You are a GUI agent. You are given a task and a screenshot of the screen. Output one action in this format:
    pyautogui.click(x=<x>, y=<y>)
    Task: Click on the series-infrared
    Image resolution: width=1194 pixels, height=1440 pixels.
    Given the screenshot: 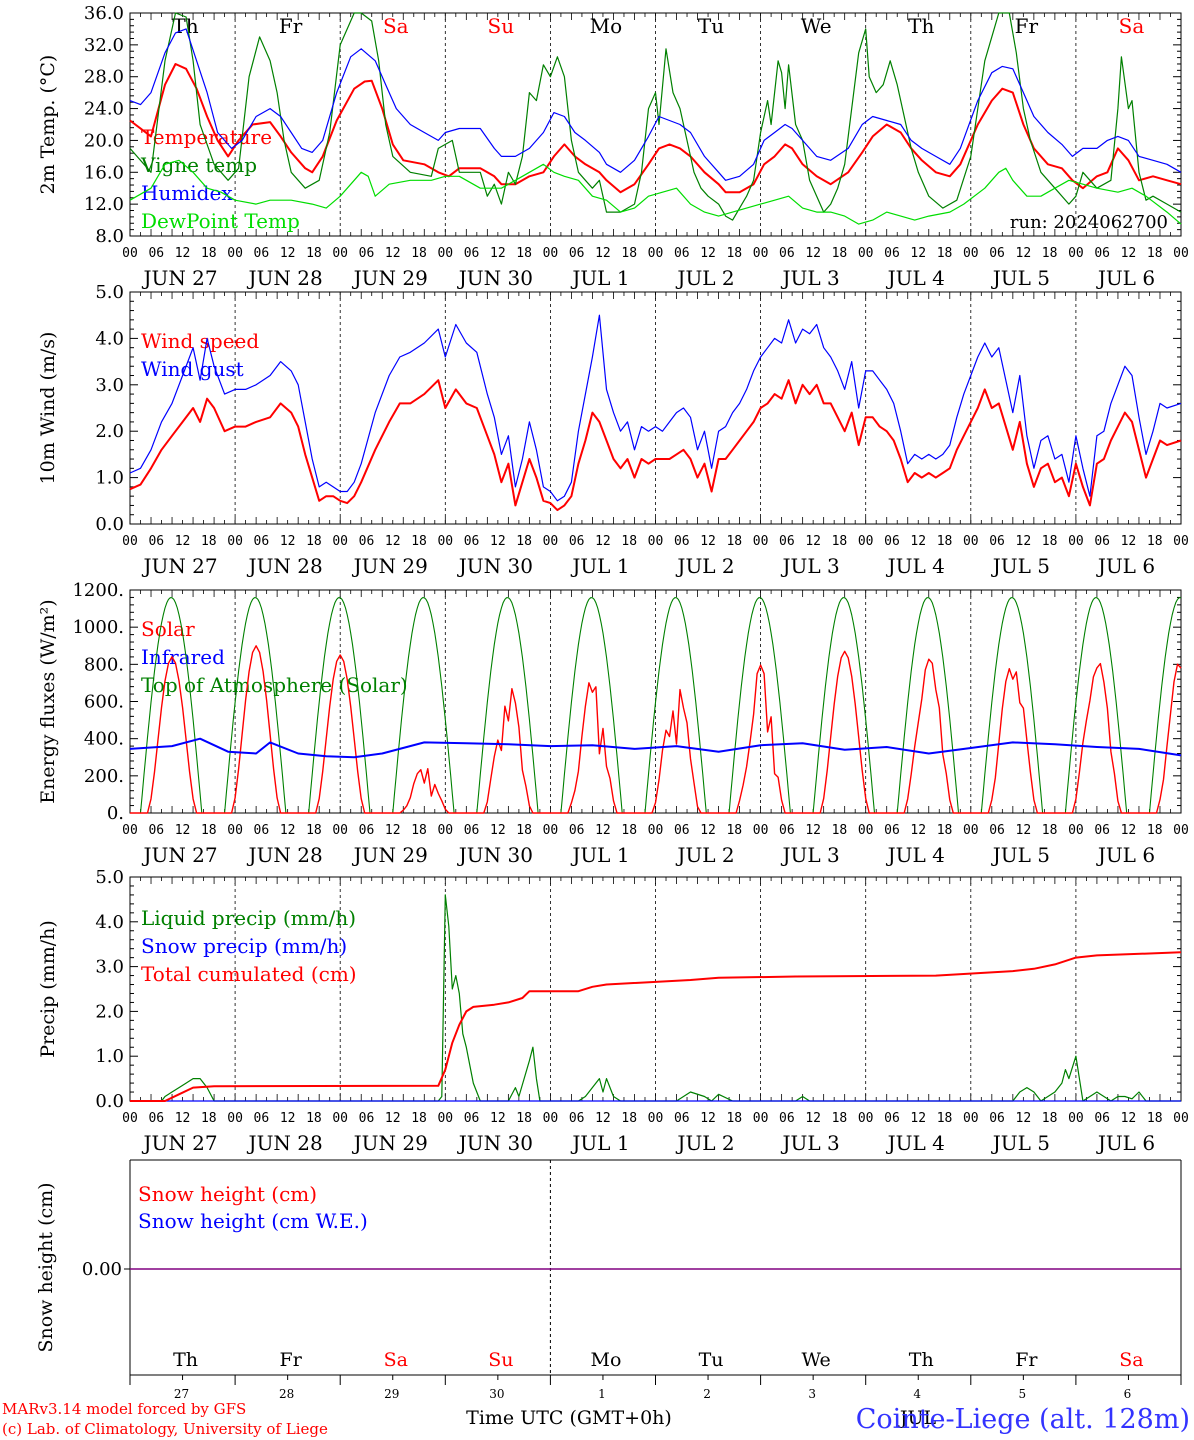 What is the action you would take?
    pyautogui.click(x=655, y=748)
    